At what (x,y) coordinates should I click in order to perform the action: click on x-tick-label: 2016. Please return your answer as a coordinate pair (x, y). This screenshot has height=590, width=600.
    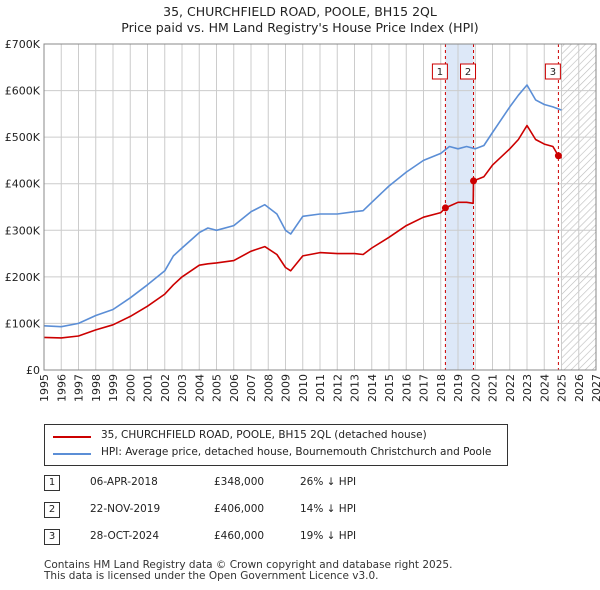
    Looking at the image, I should click on (406, 388).